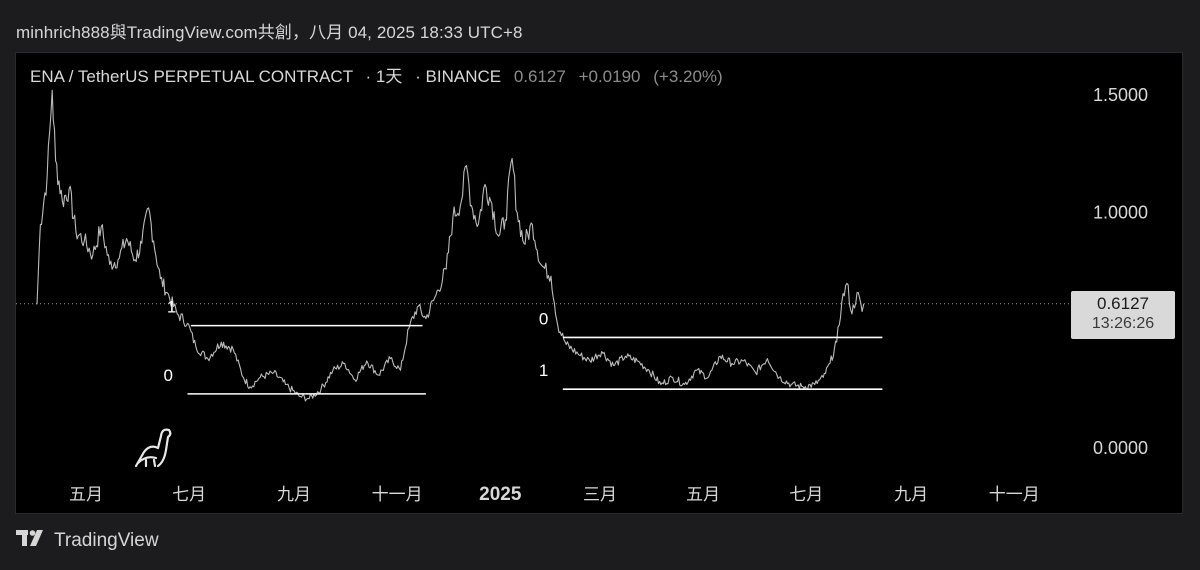  Describe the element at coordinates (1123, 323) in the screenshot. I see `price-tag-countdown: 13:26:26` at that location.